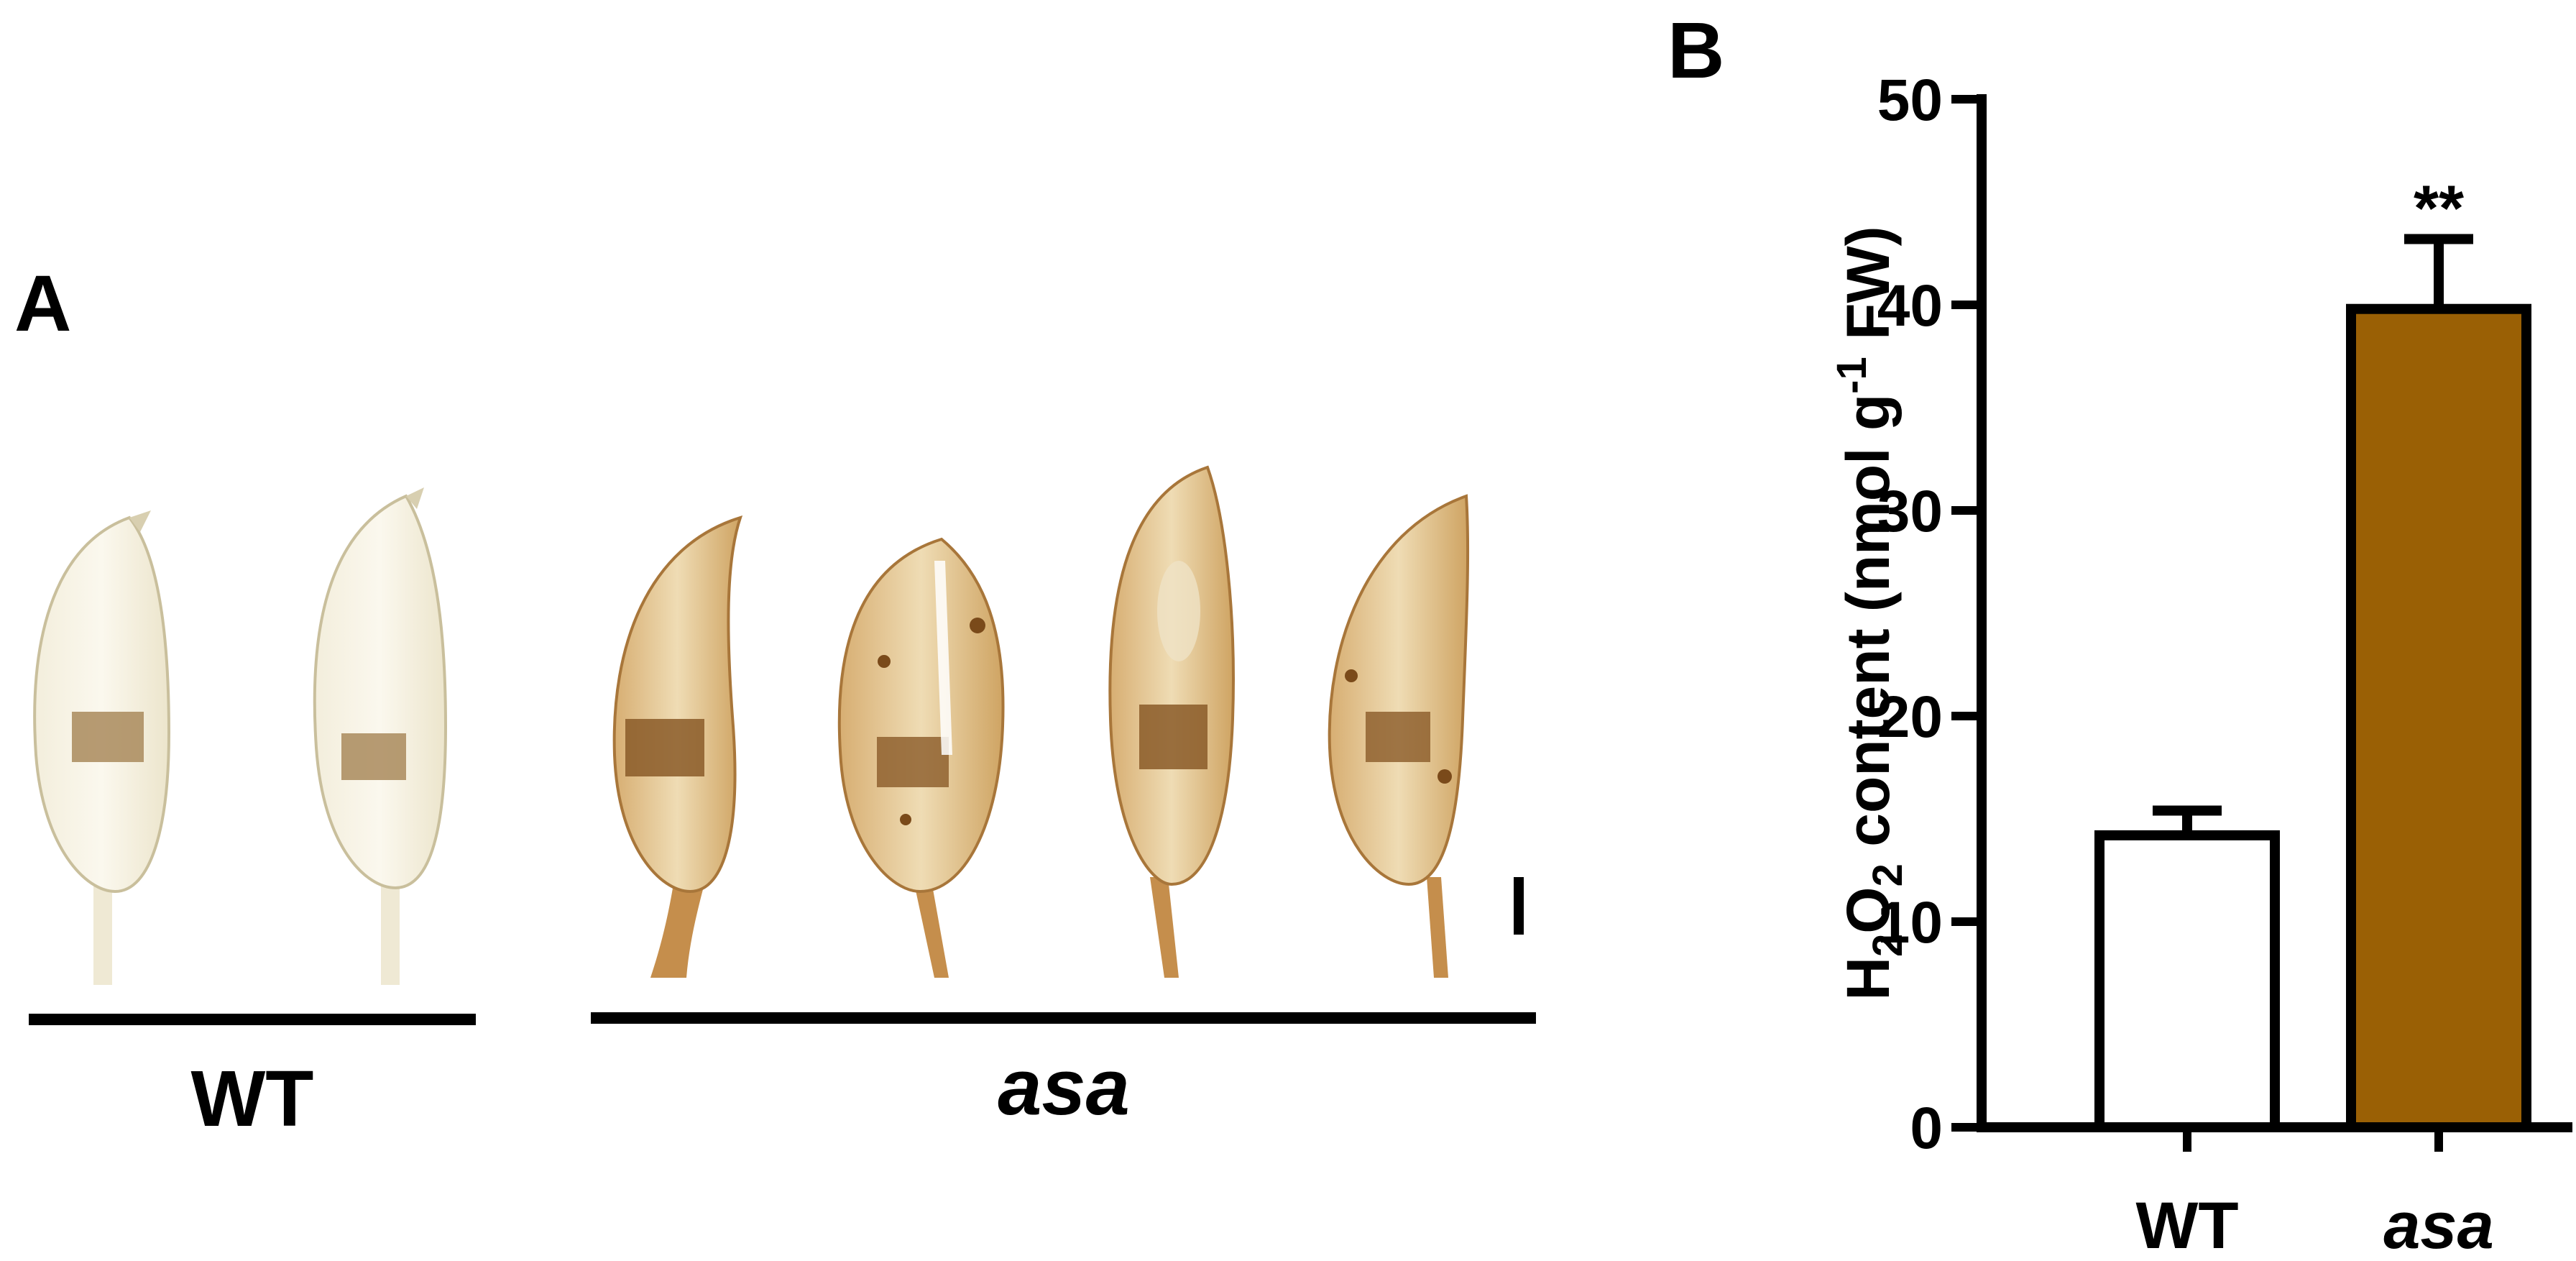 The height and width of the screenshot is (1261, 2576). What do you see at coordinates (251, 1099) in the screenshot?
I see `wt-group-label: WT` at bounding box center [251, 1099].